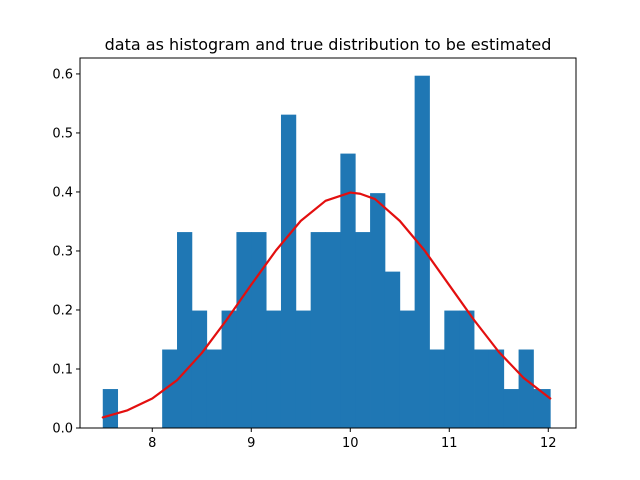 This screenshot has width=640, height=480. I want to click on y-tick-label: 0.5, so click(62, 133).